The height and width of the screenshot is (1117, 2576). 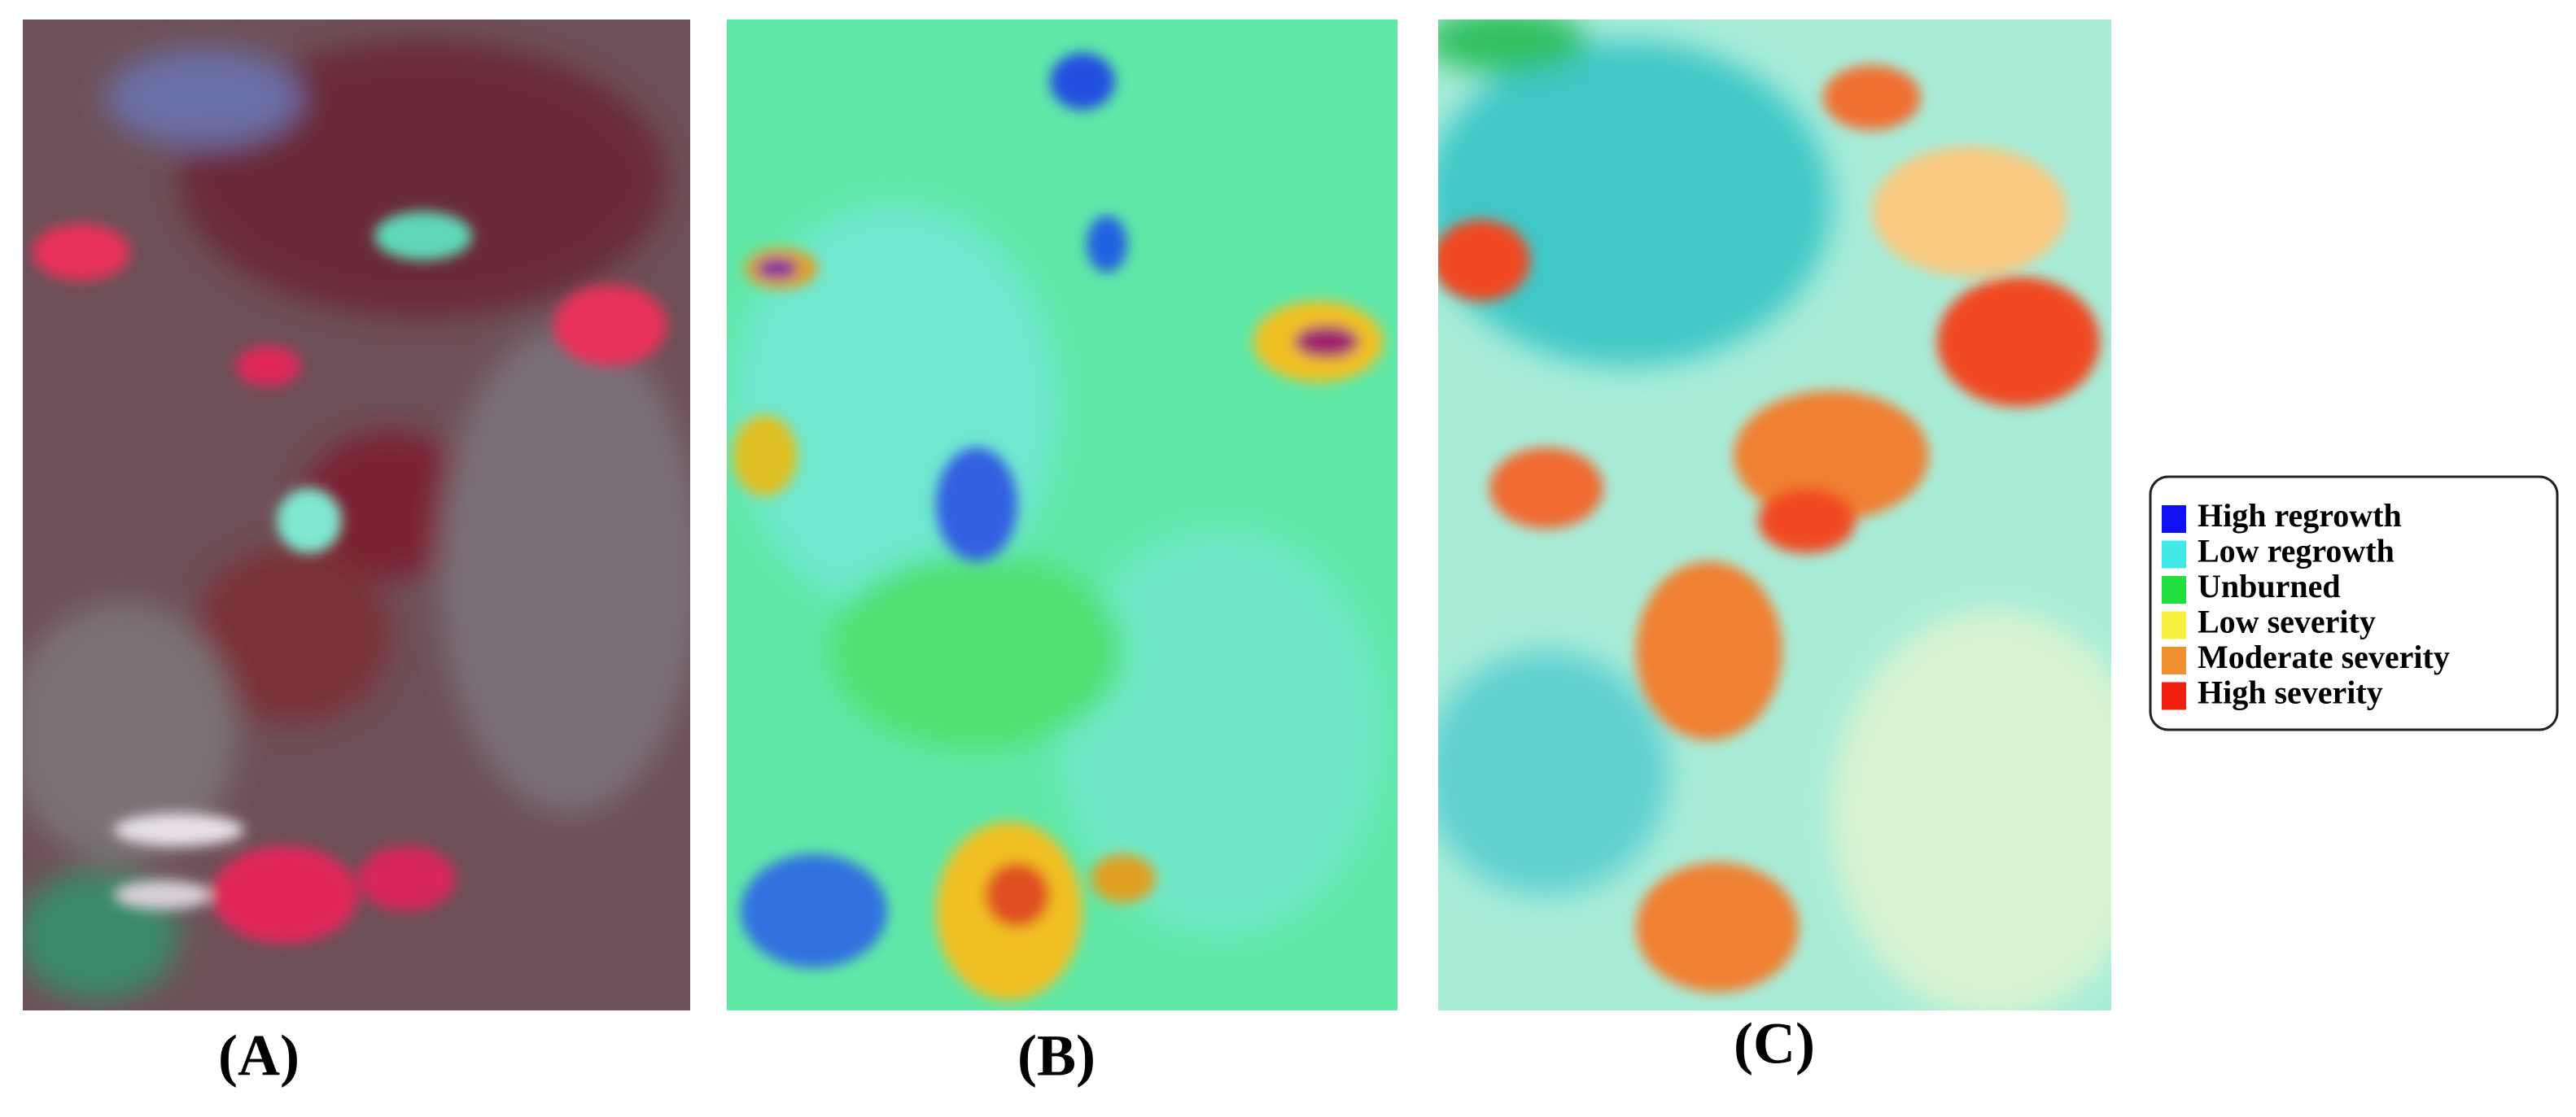 I want to click on legend-label: Low regrowth, so click(x=2296, y=551).